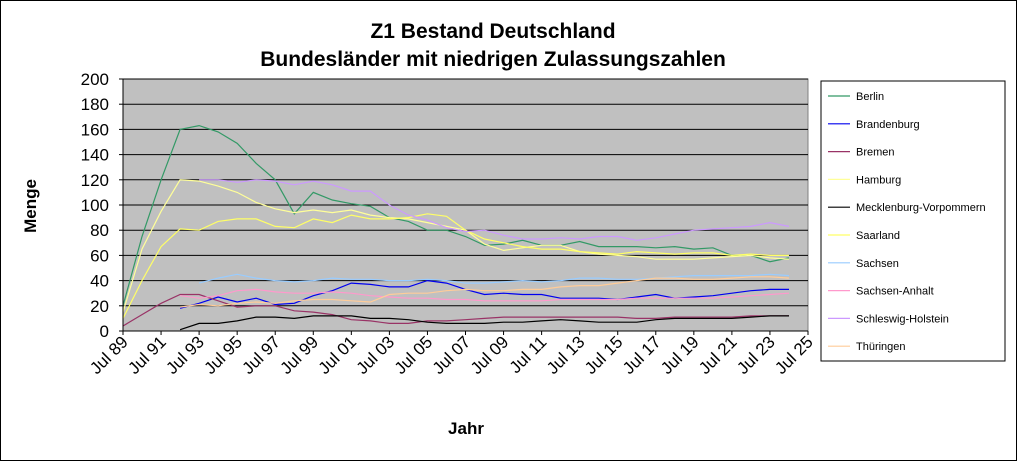 The width and height of the screenshot is (1017, 461). What do you see at coordinates (99, 230) in the screenshot?
I see `y-tick-label: 80` at bounding box center [99, 230].